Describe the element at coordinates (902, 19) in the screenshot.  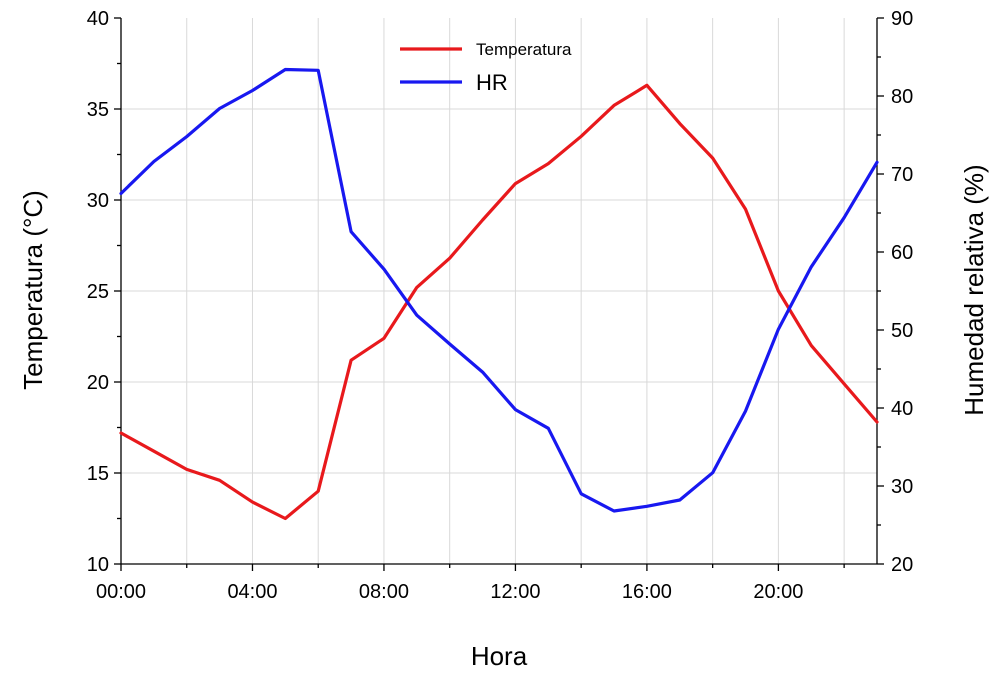
I see `y-right-tick-label: 90` at that location.